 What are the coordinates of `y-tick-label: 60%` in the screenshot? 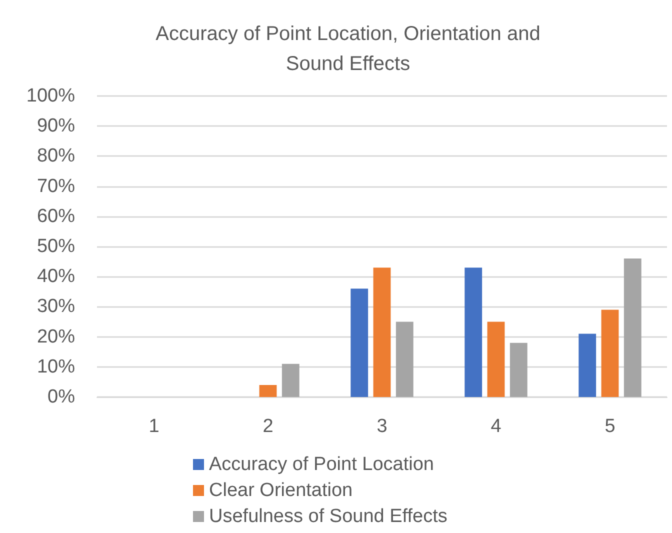 It's located at (56, 216).